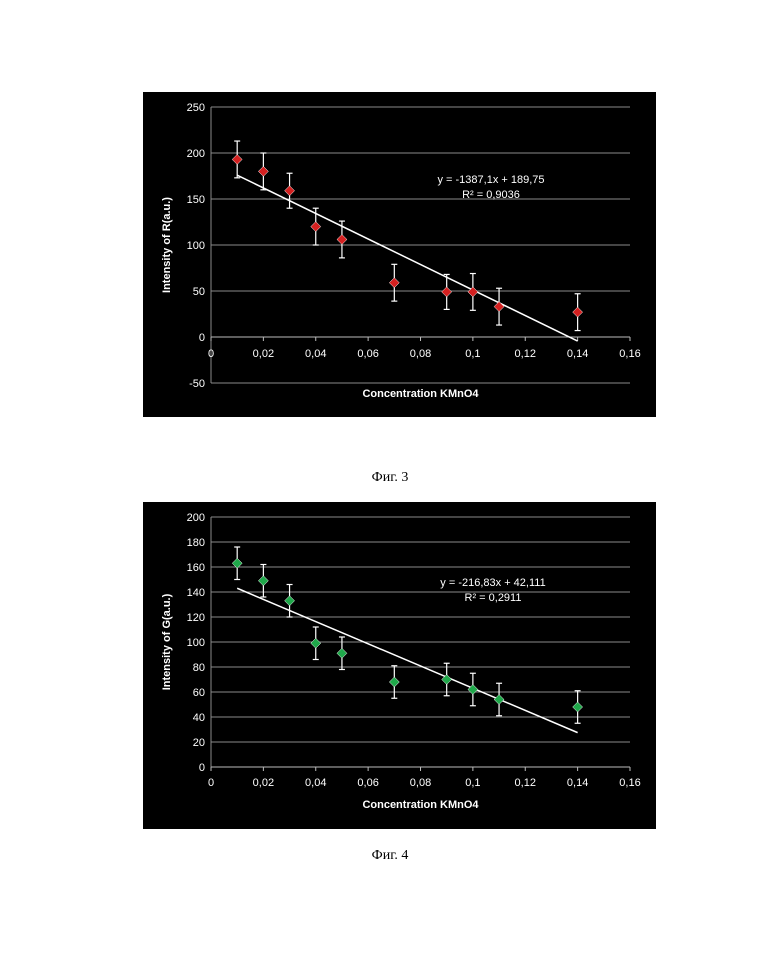 The image size is (780, 954). I want to click on trendline-equation: y = -216,83x + 42,111, so click(492, 583).